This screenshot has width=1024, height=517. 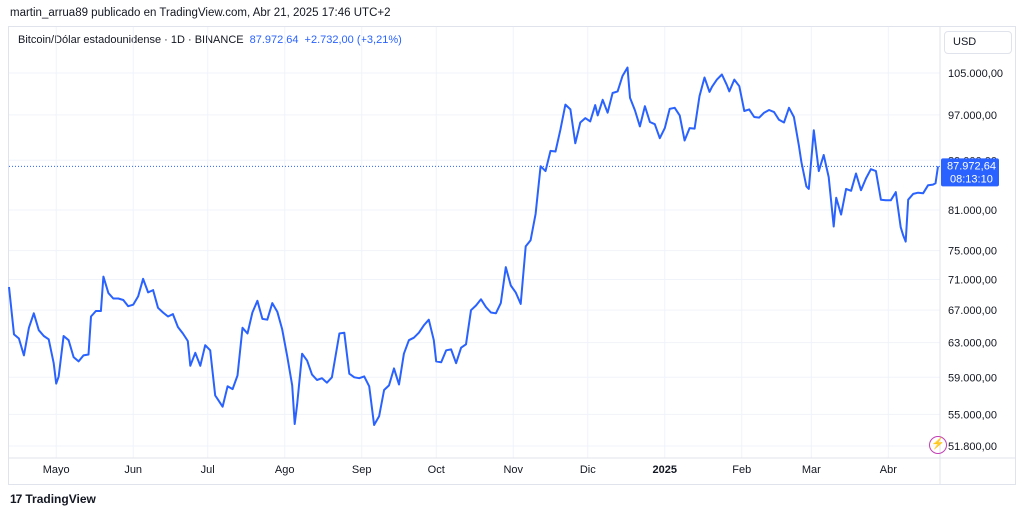 I want to click on x-tick-label: Sep, so click(x=362, y=470).